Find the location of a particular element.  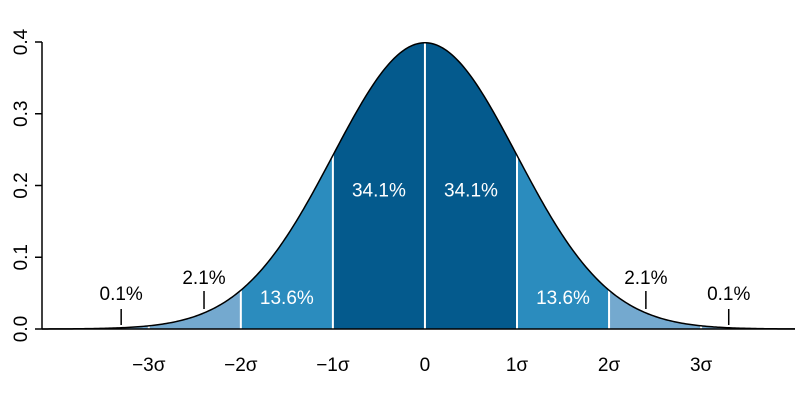

x-tick-label: 1σ is located at coordinates (517, 365).